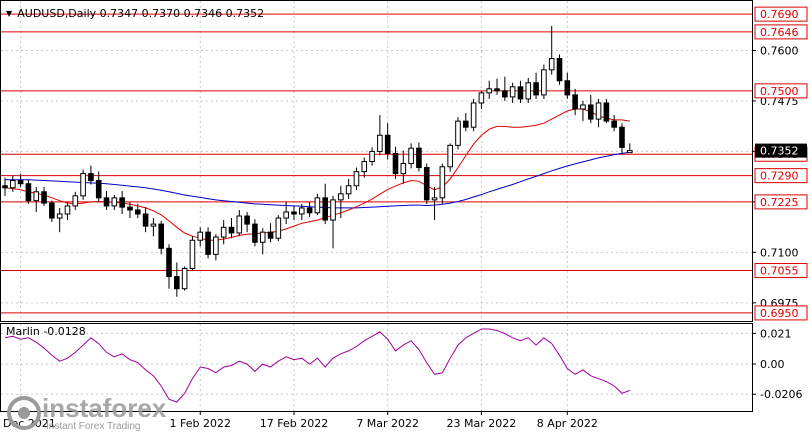  I want to click on watermark-brand: instaforex, so click(104, 408).